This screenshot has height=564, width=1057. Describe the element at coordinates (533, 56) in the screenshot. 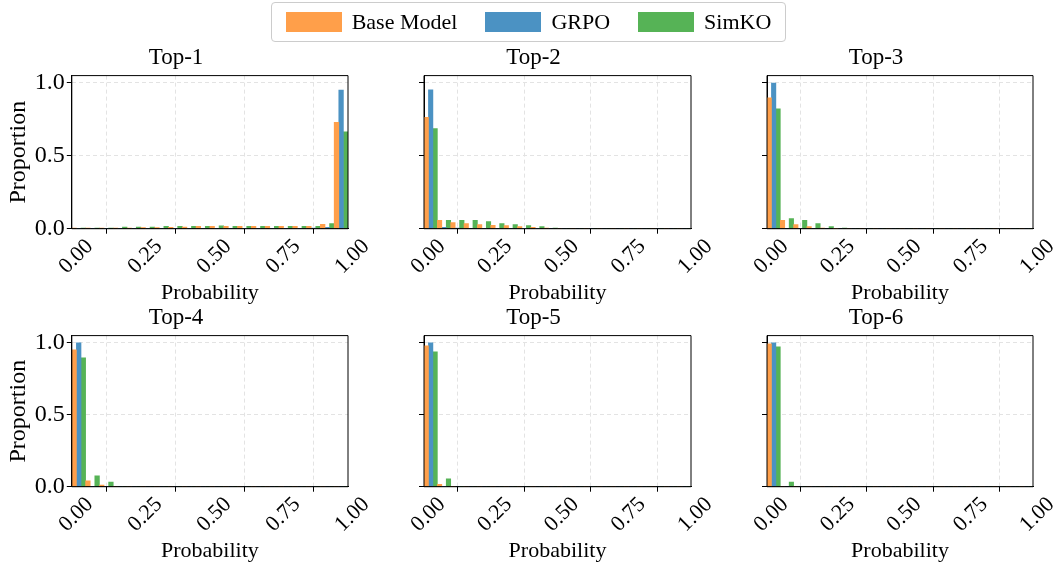

I see `chart-title: Top-2` at that location.